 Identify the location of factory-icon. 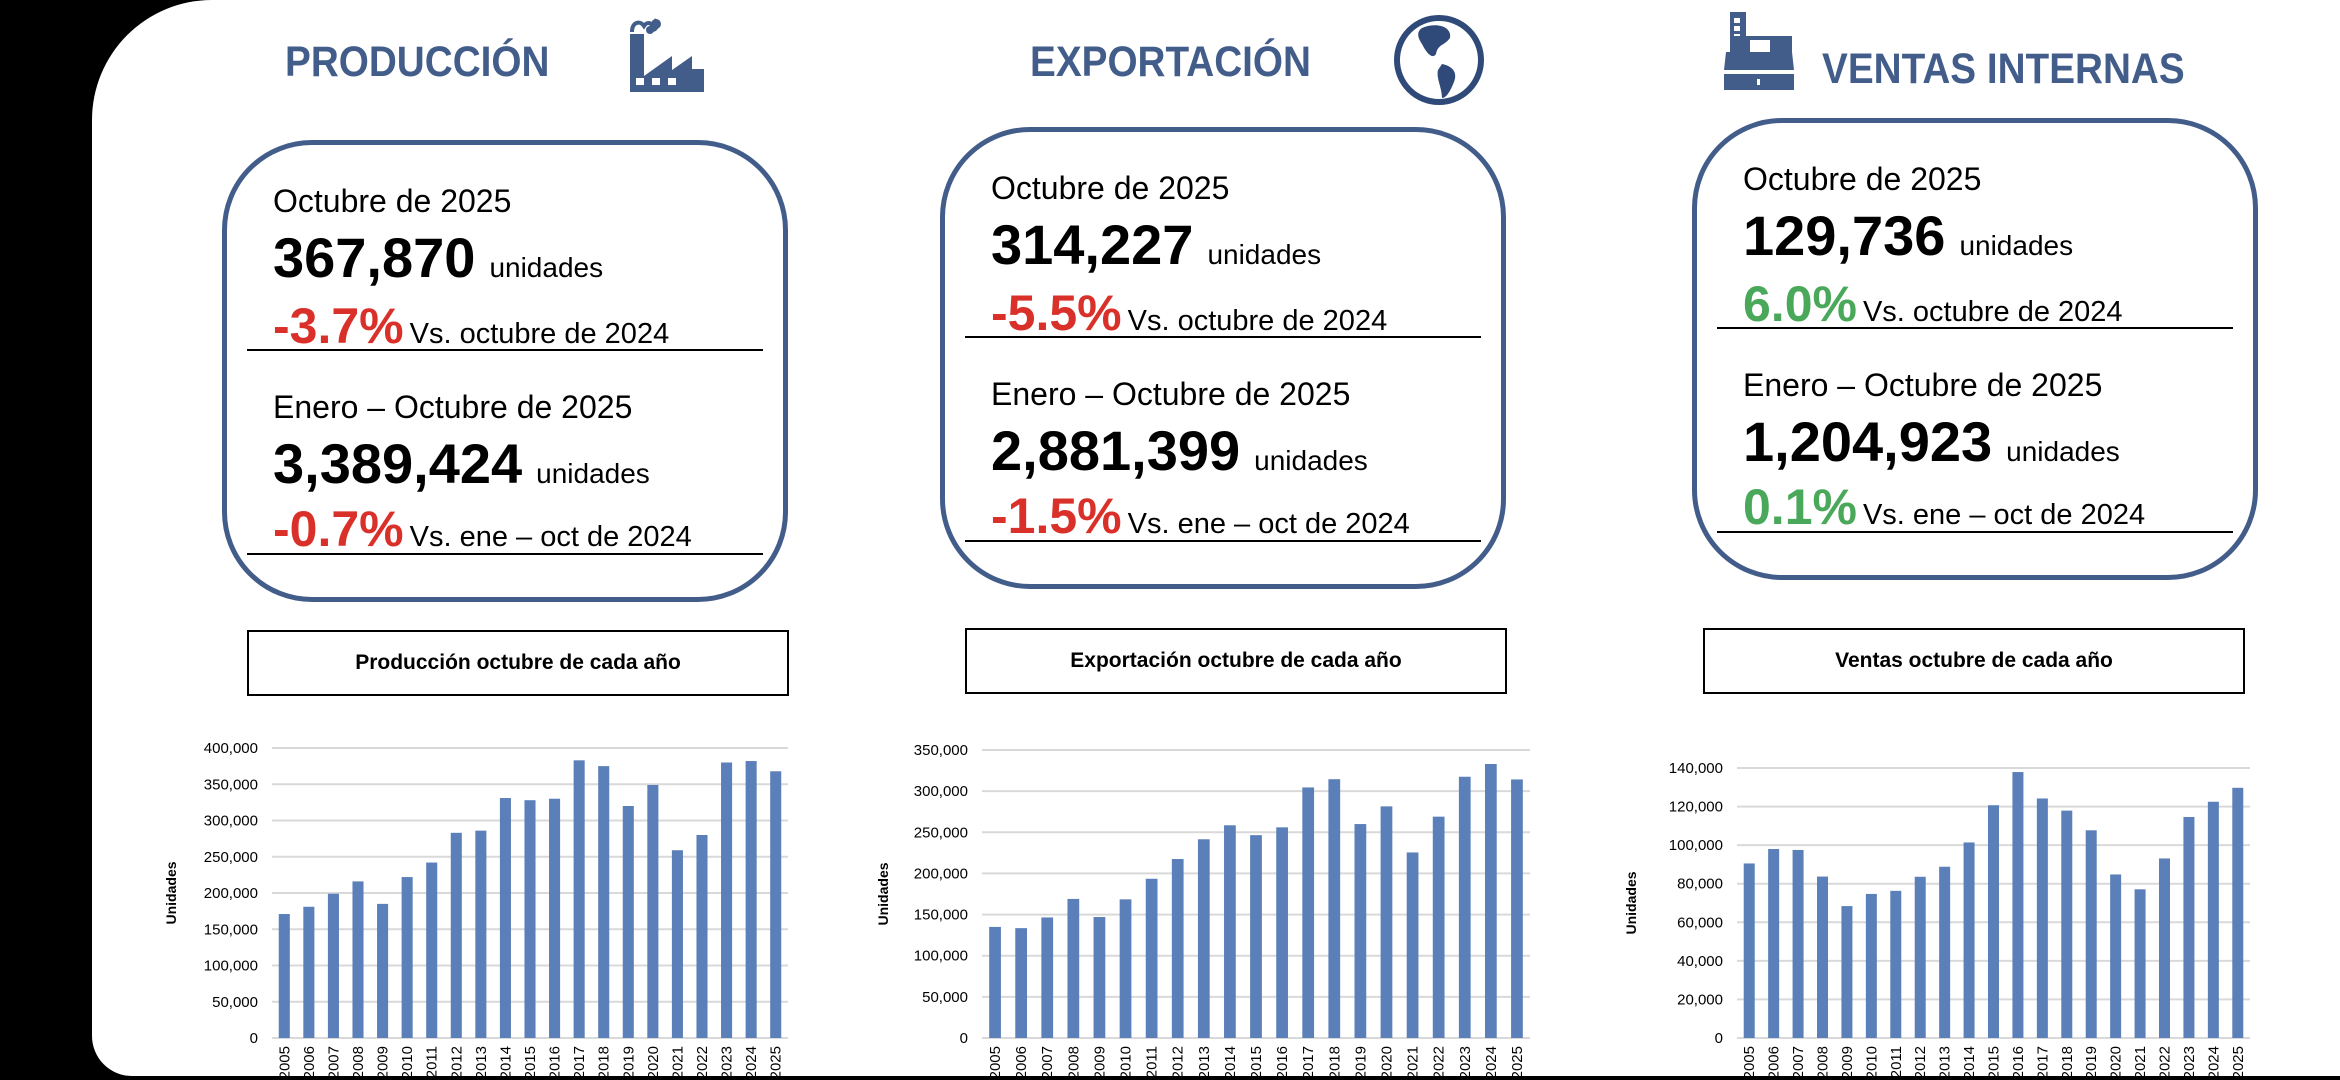
(667, 55).